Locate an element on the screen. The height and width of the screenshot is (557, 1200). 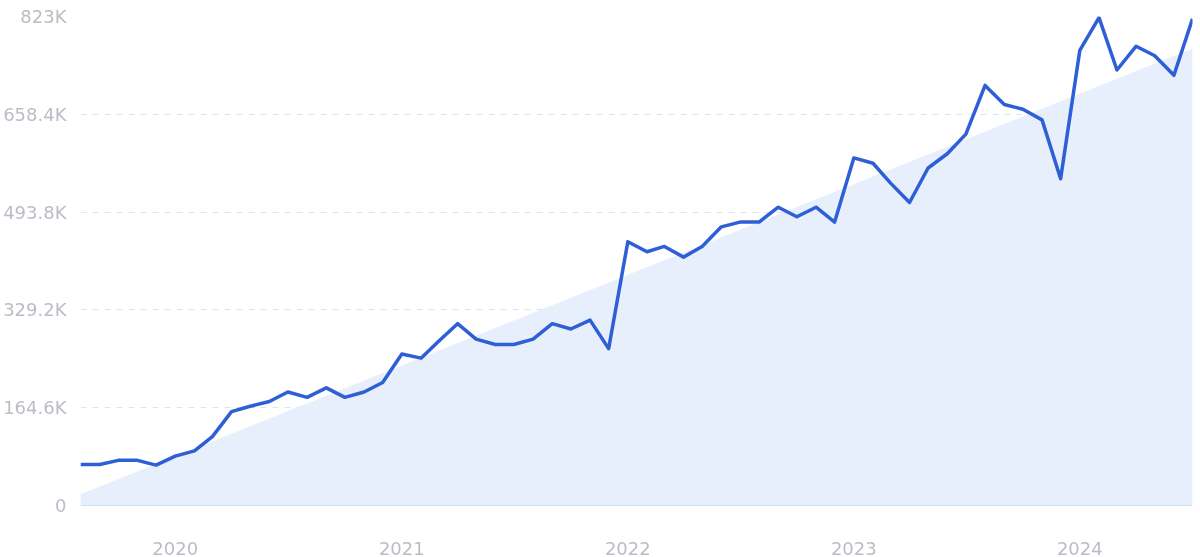
y-tick-label: 0 is located at coordinates (61, 505).